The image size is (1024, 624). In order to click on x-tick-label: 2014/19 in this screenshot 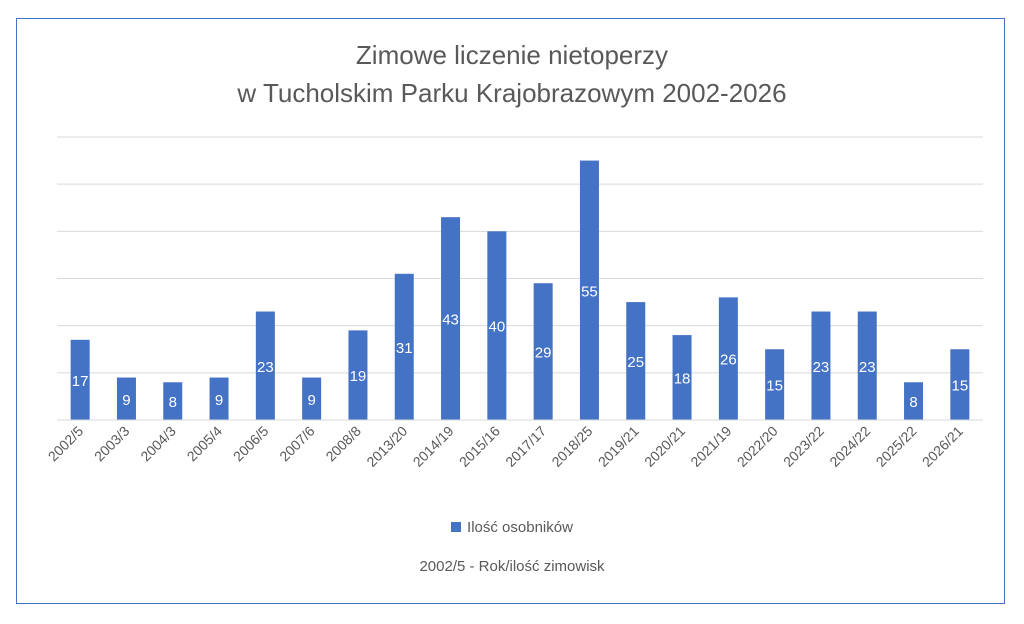, I will do `click(433, 446)`.